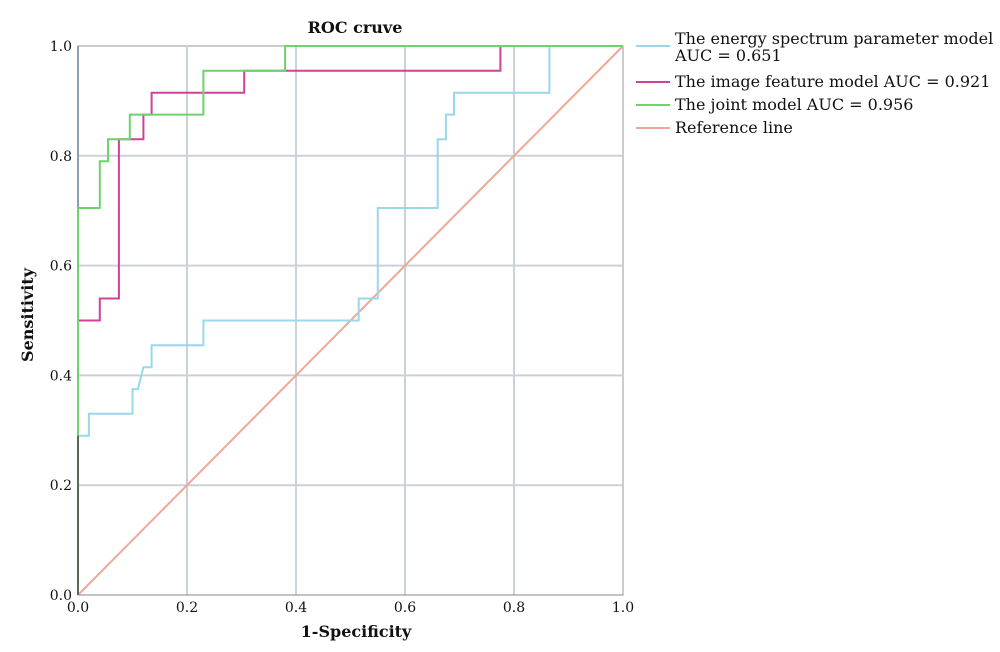 This screenshot has height=652, width=1000. I want to click on x-axis-title: 1-Specificity, so click(356, 631).